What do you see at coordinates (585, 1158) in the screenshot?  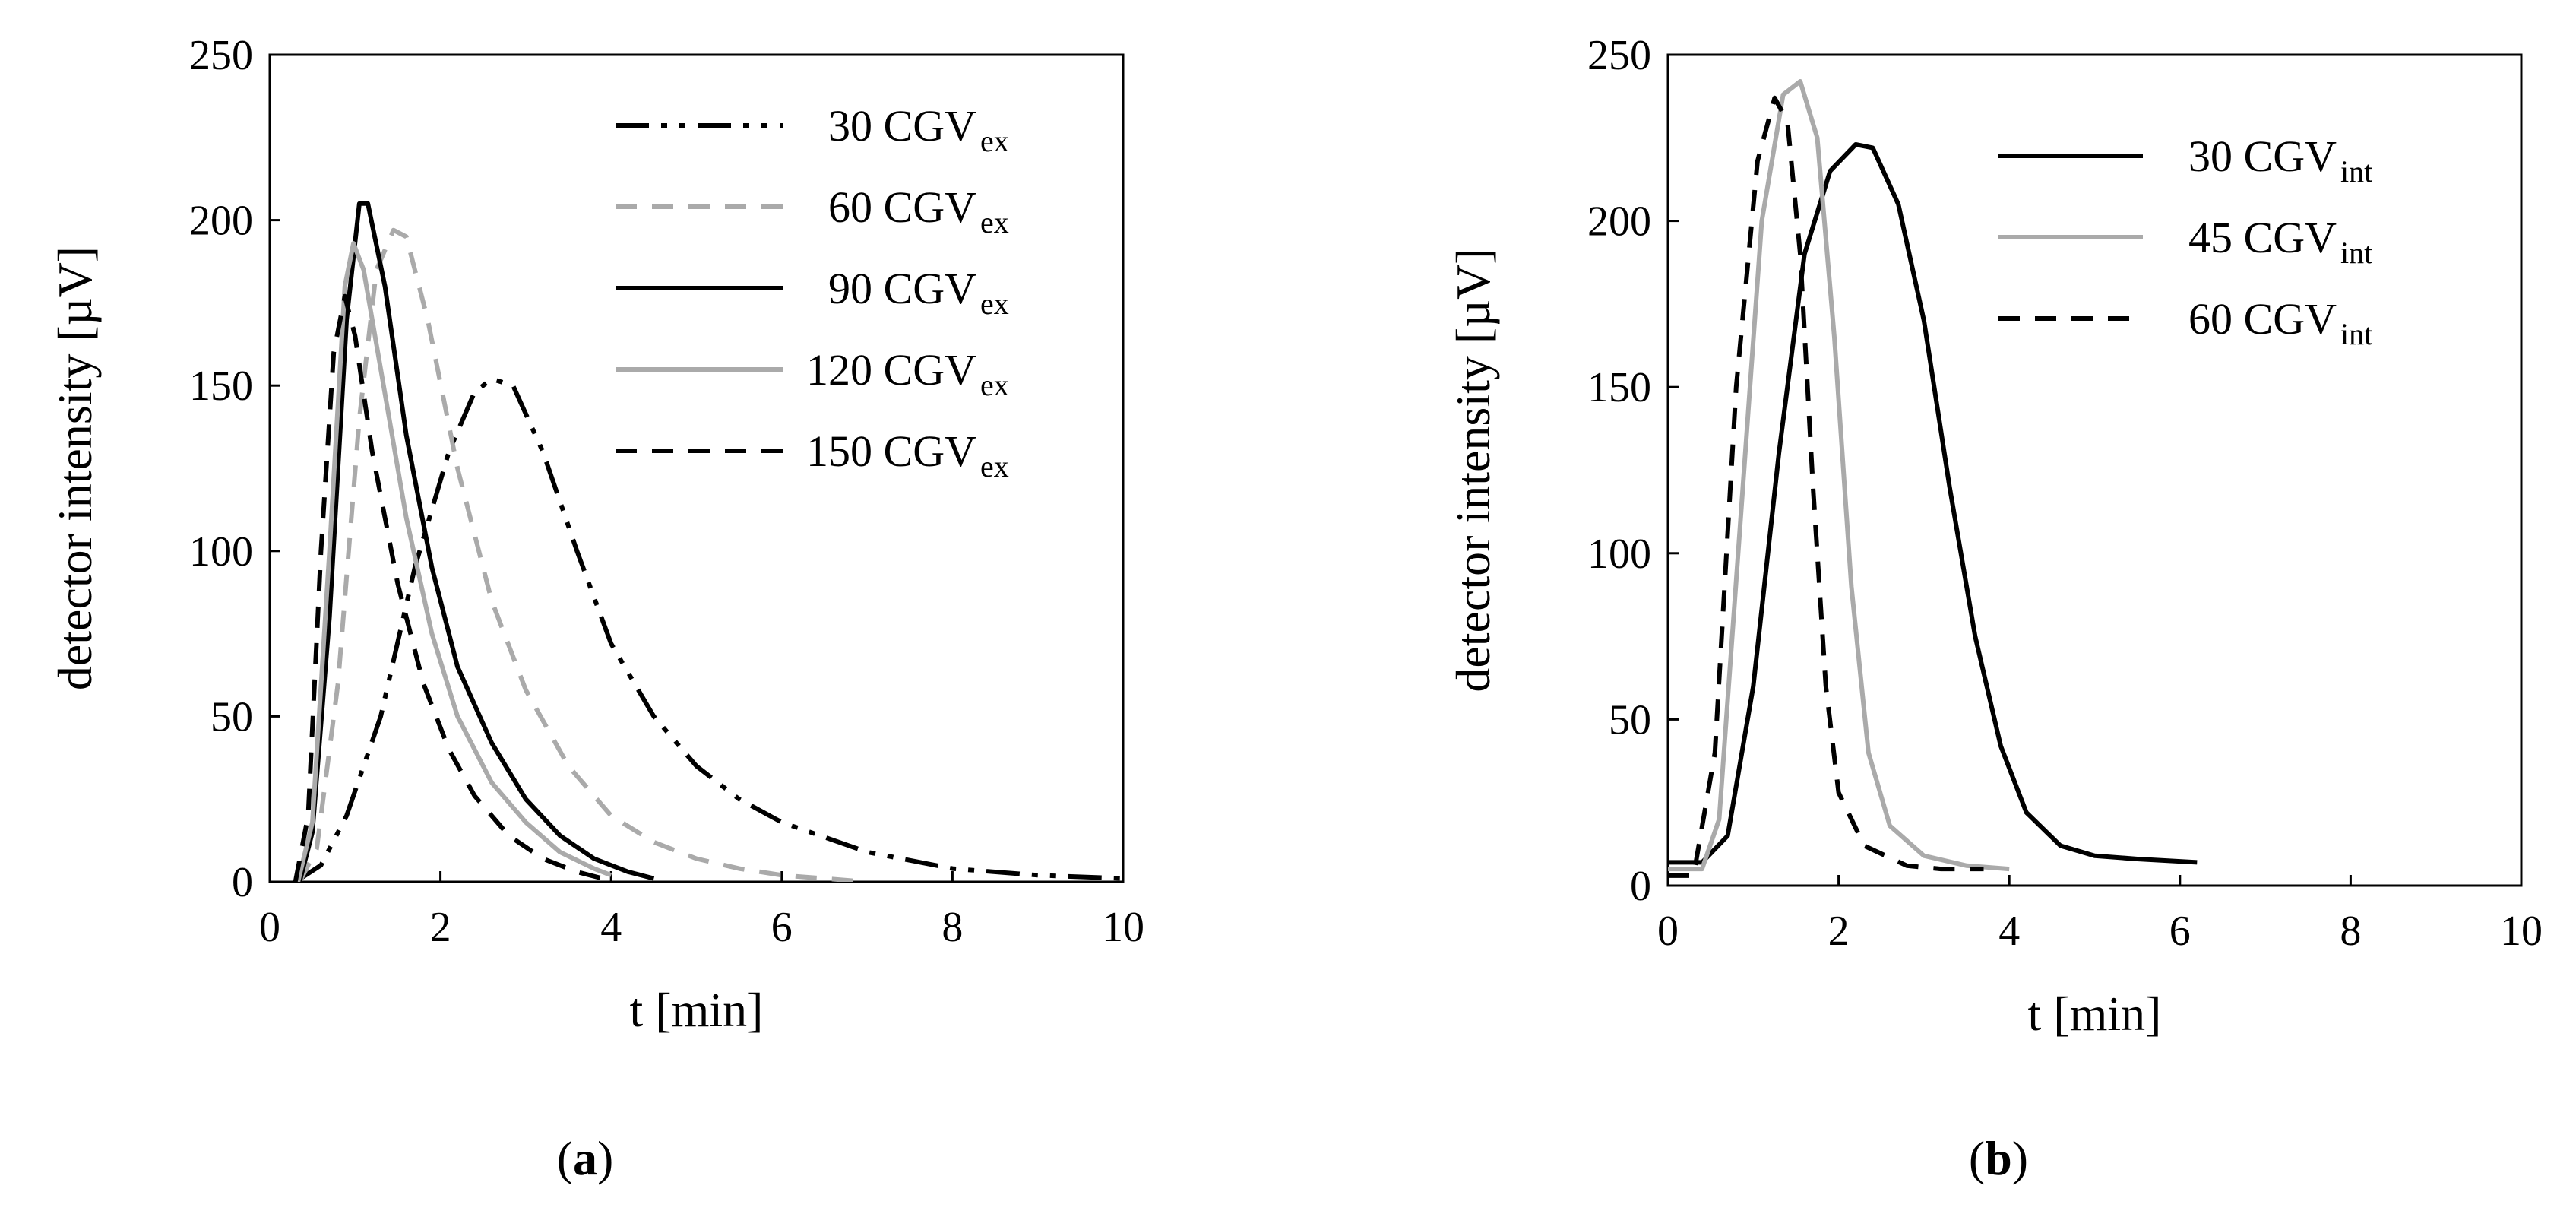 I see `panel-caption: (a)` at bounding box center [585, 1158].